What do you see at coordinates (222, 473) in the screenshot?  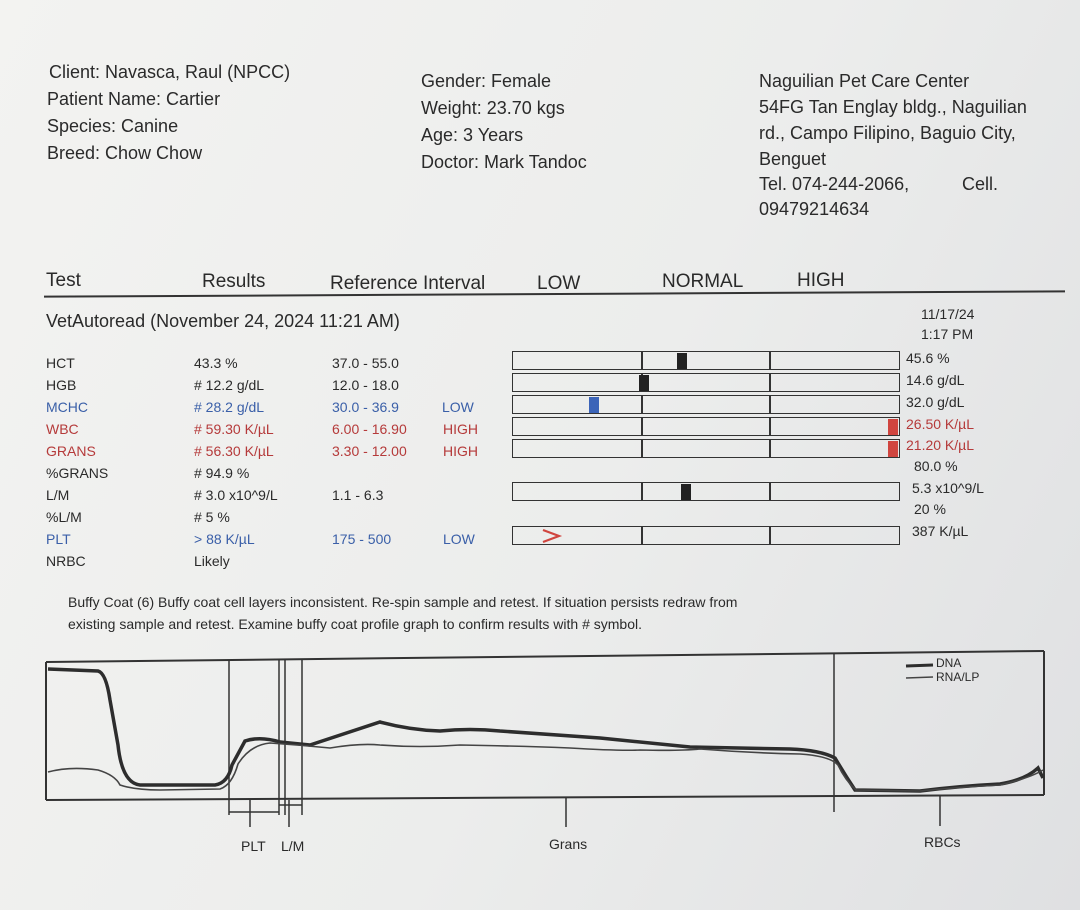 I see `test-result: # 94.9 %` at bounding box center [222, 473].